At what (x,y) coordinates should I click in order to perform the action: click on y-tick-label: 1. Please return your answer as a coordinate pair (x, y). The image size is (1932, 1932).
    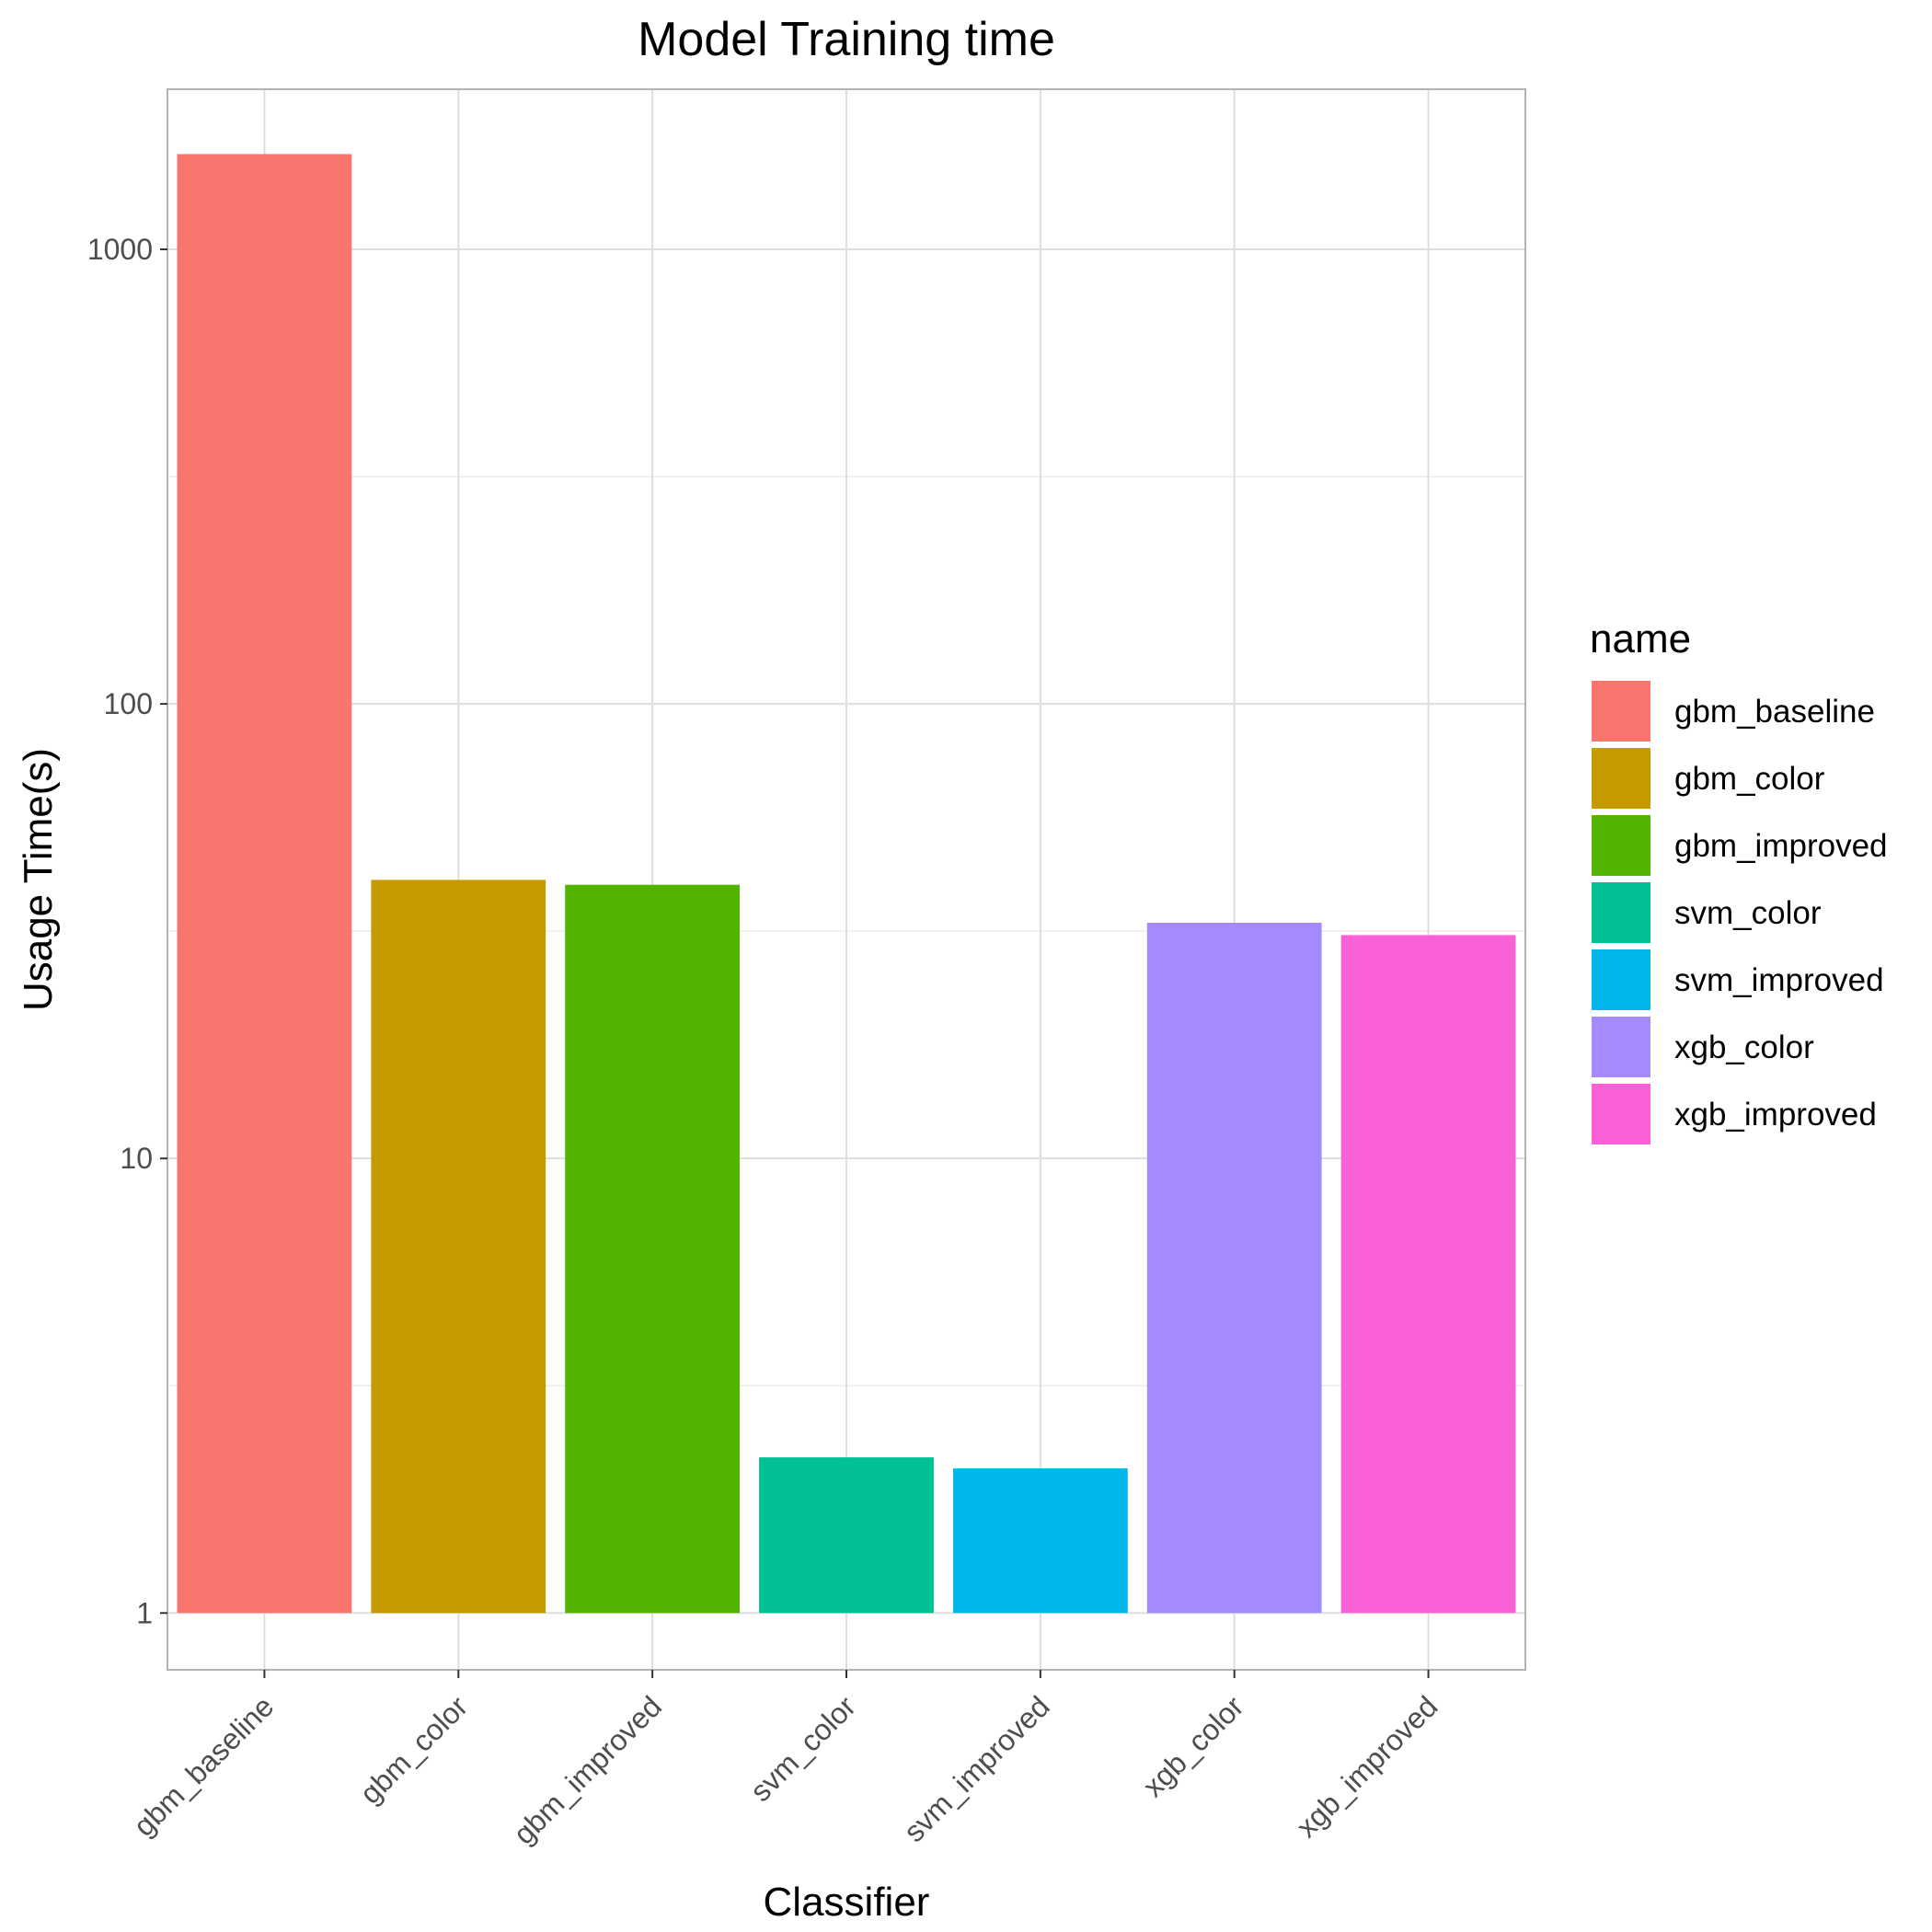
    Looking at the image, I should click on (144, 1612).